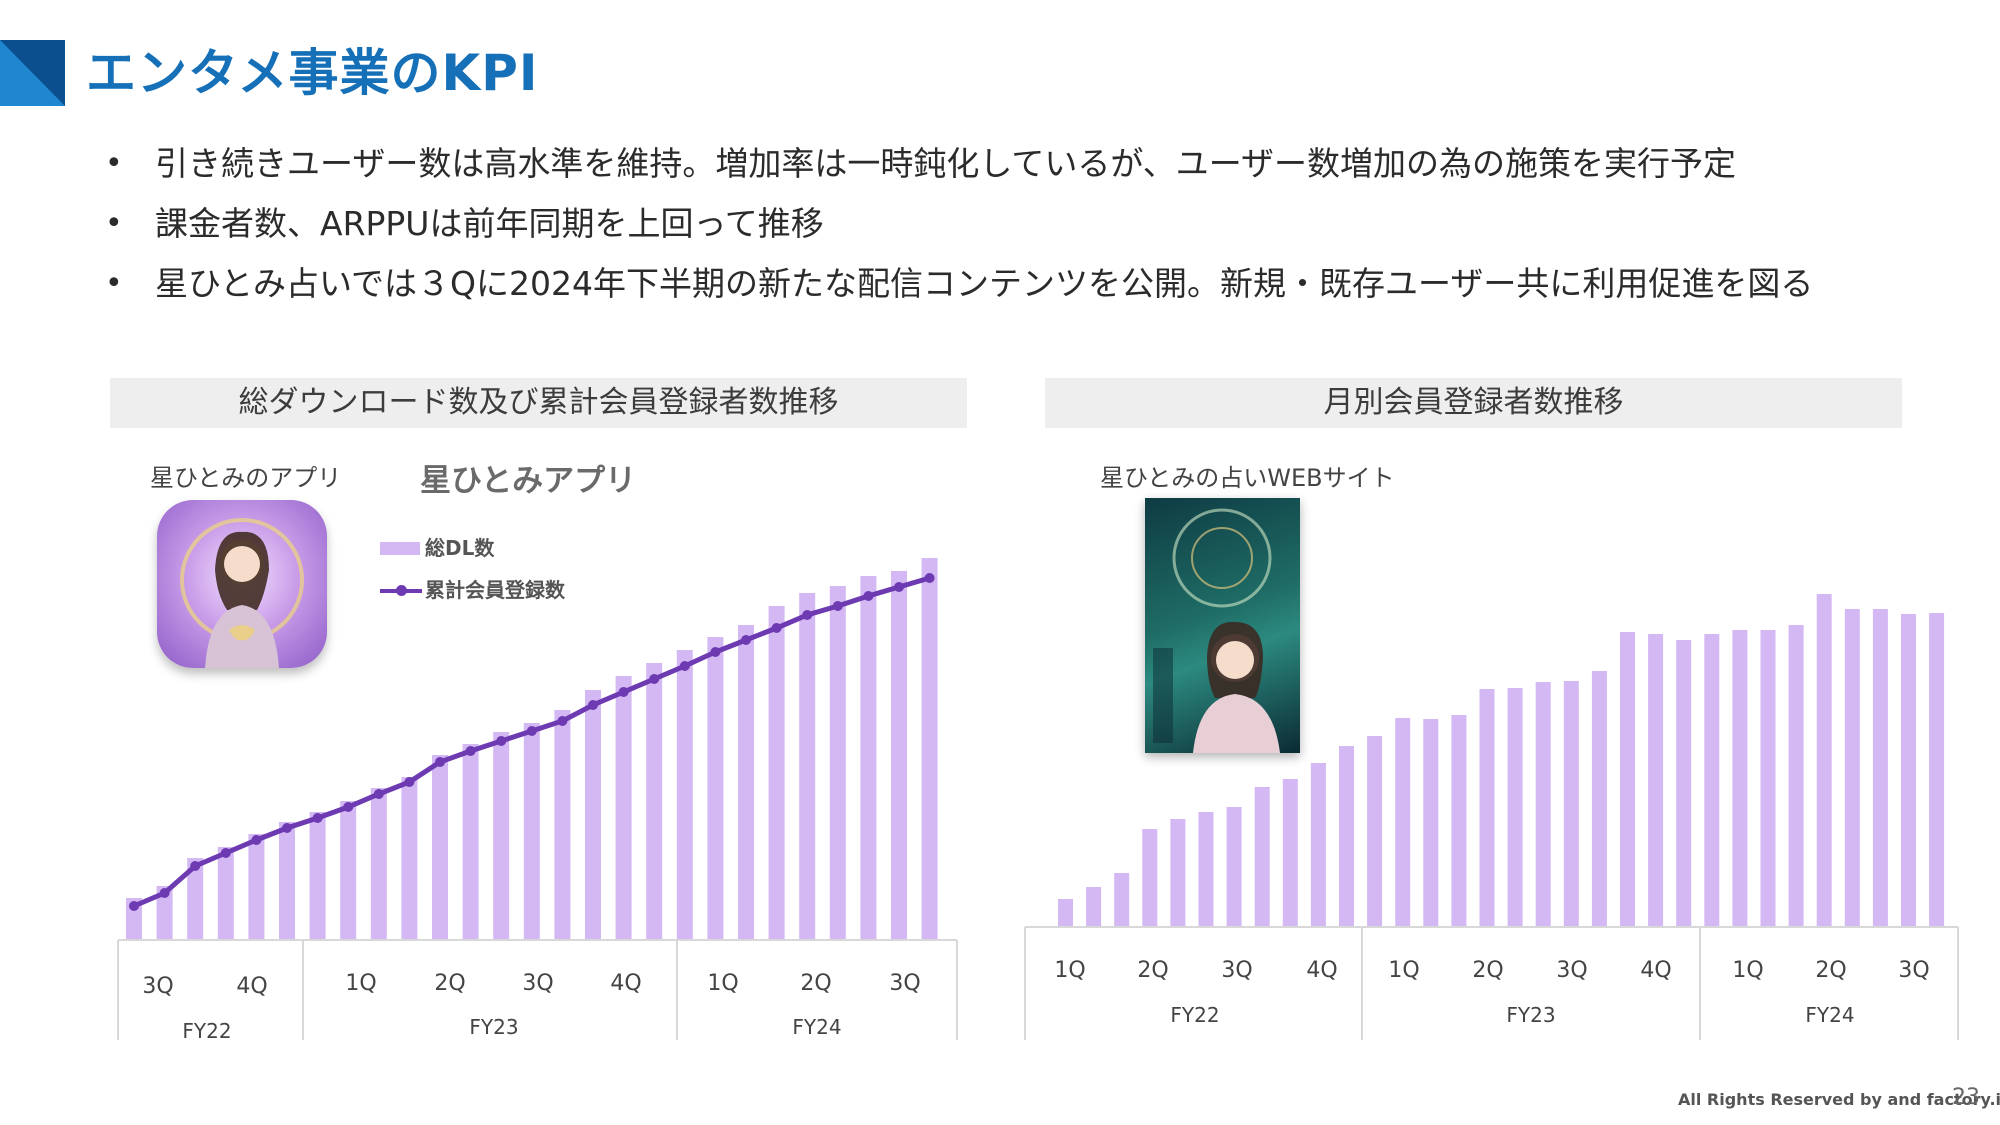 Image resolution: width=2000 pixels, height=1125 pixels. Describe the element at coordinates (1222, 625) in the screenshot. I see `website-image` at that location.